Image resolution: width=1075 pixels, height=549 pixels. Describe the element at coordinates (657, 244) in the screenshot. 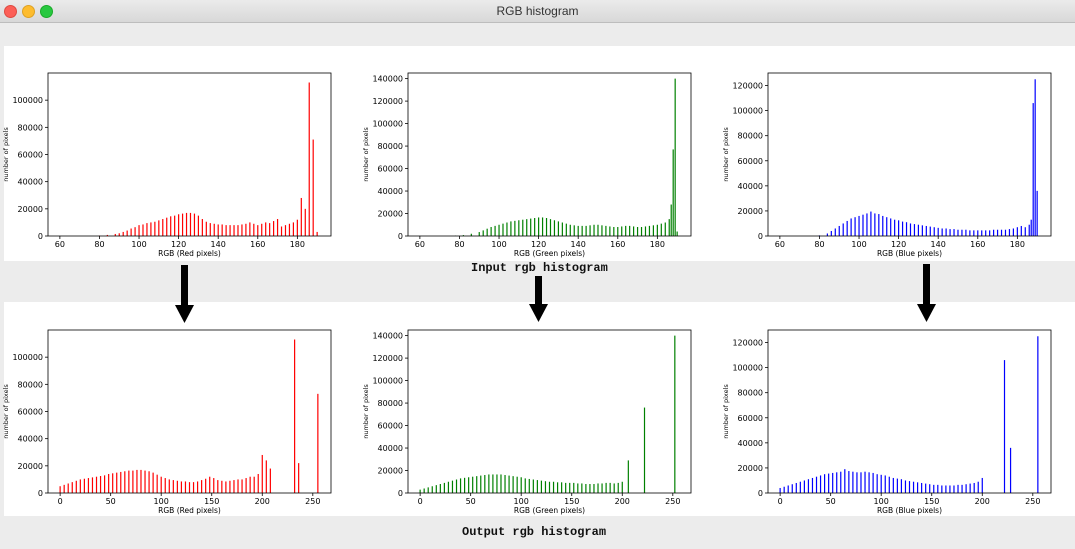

I see `x-tick-label: 180` at that location.